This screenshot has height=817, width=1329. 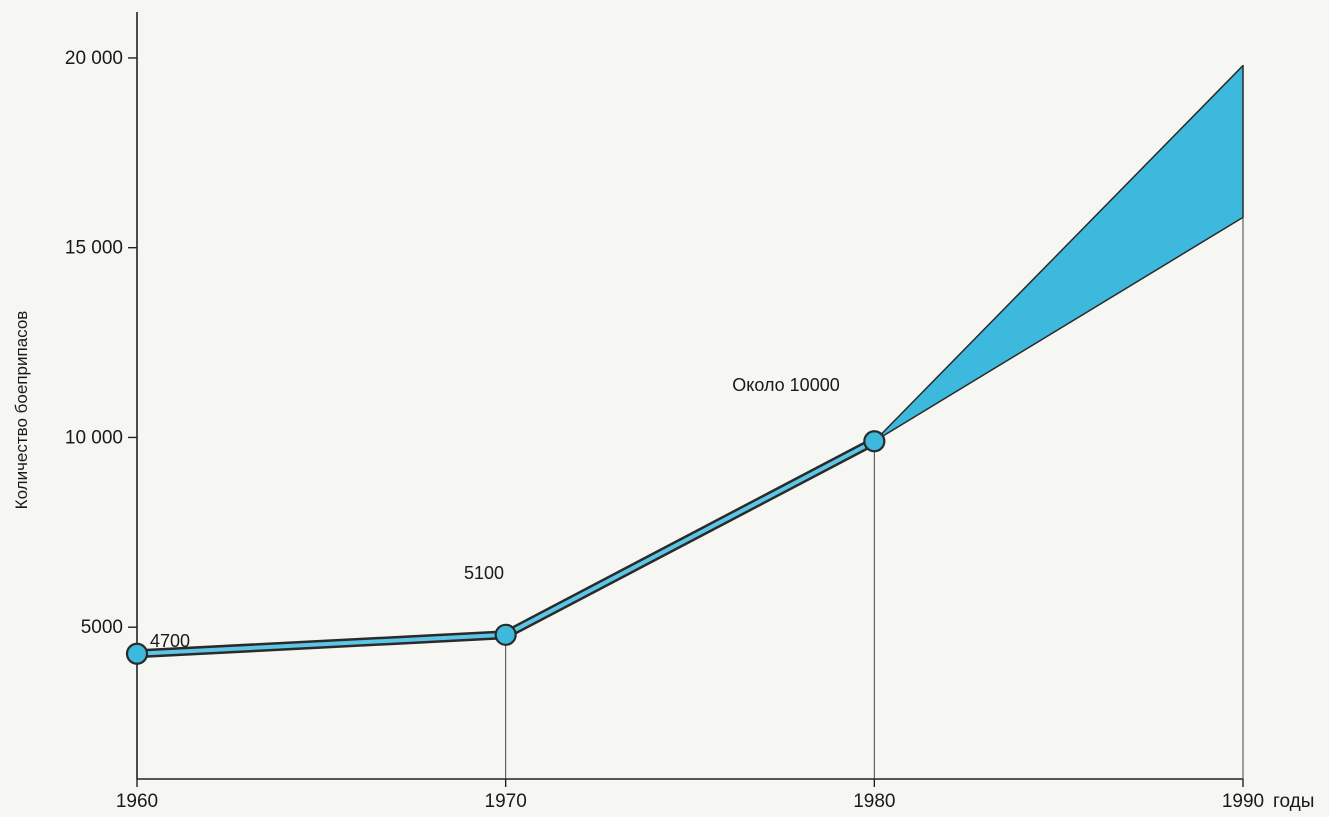 I want to click on x-tick-label: 1990, so click(x=1243, y=801).